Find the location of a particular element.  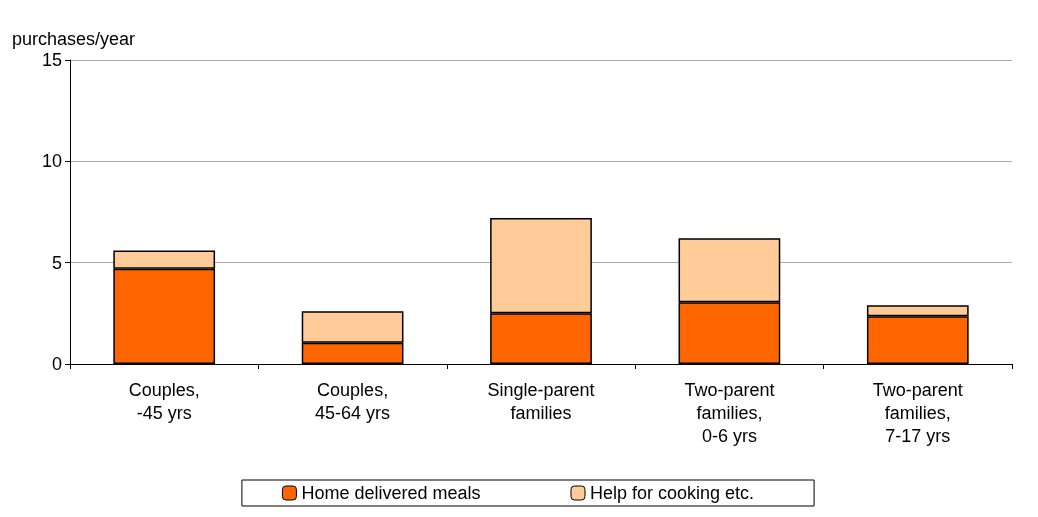

legend-label: Help for cooking etc. is located at coordinates (672, 493).